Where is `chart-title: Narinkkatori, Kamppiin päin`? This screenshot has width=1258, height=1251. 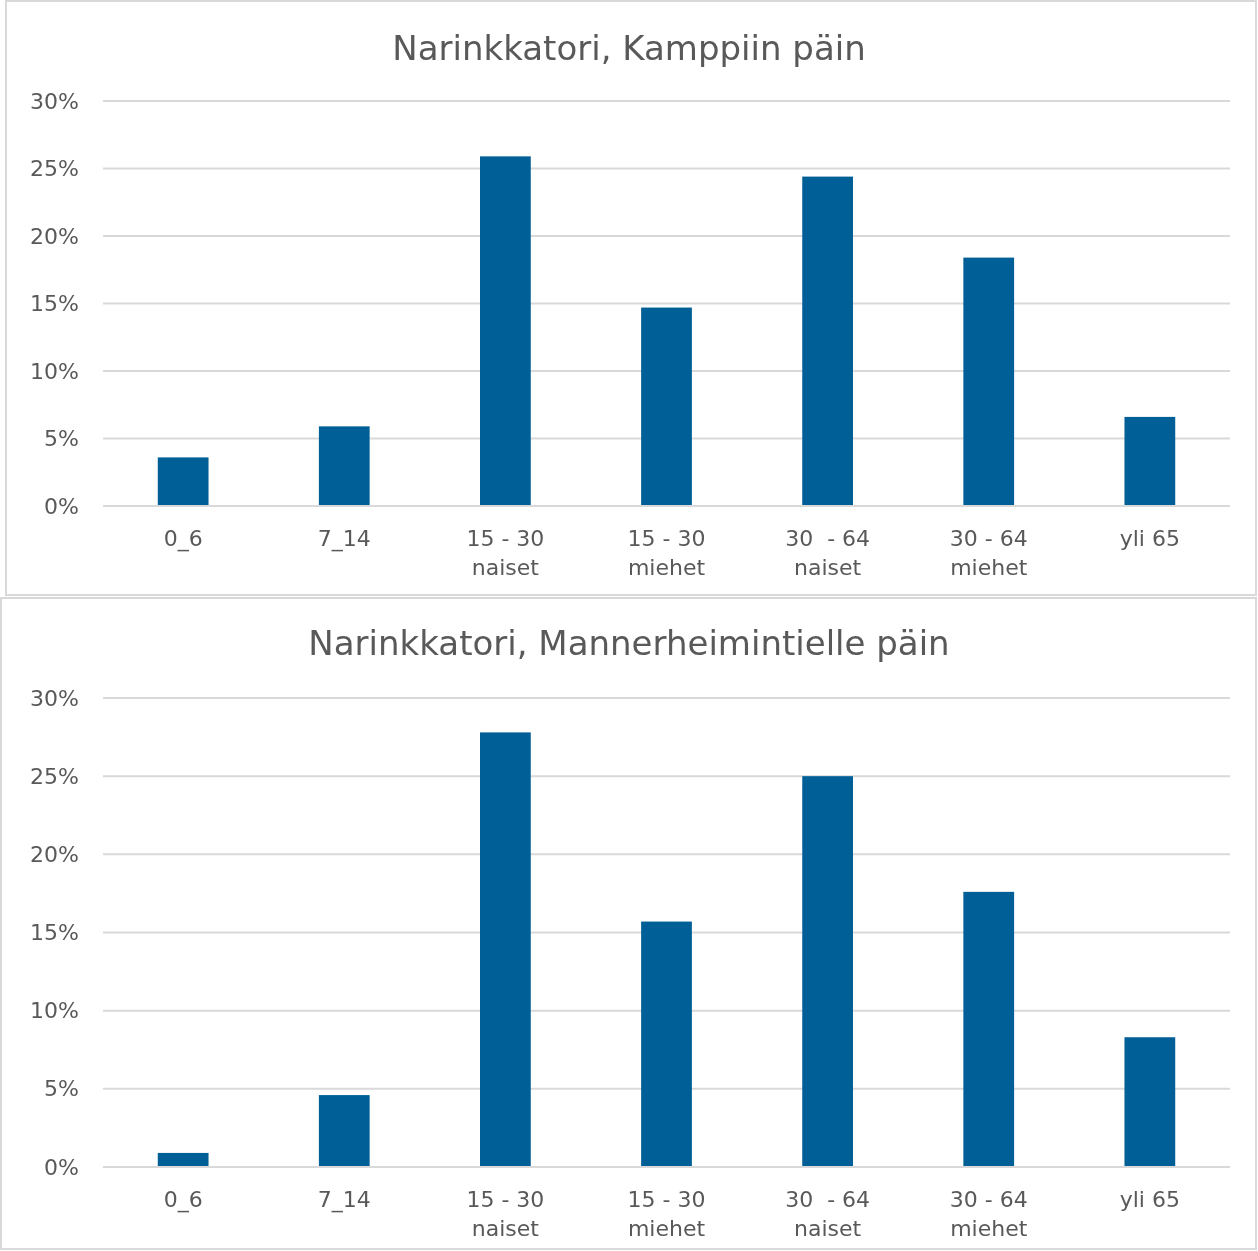 chart-title: Narinkkatori, Kamppiin päin is located at coordinates (629, 48).